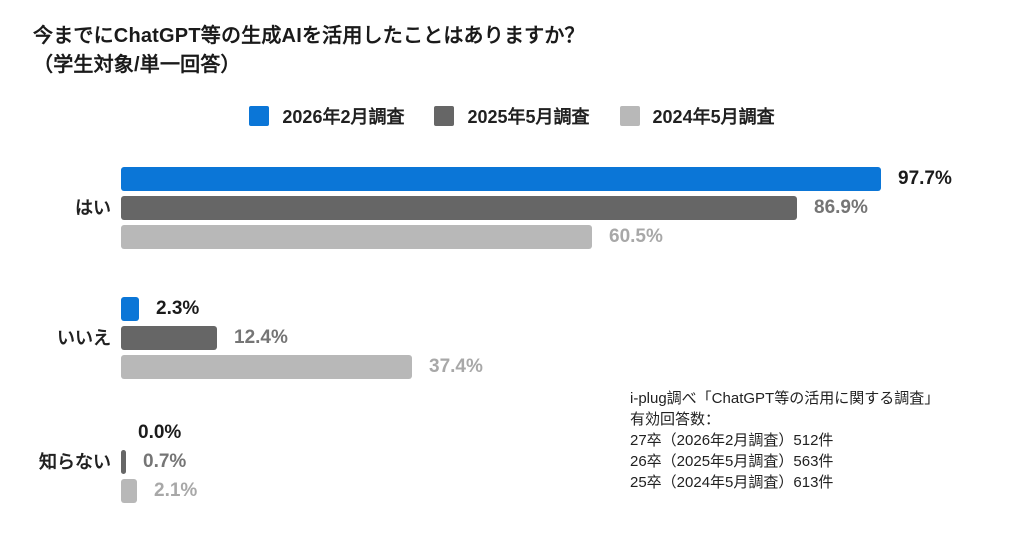  I want to click on legend-item-2026: 2026年2月調査, so click(326, 116).